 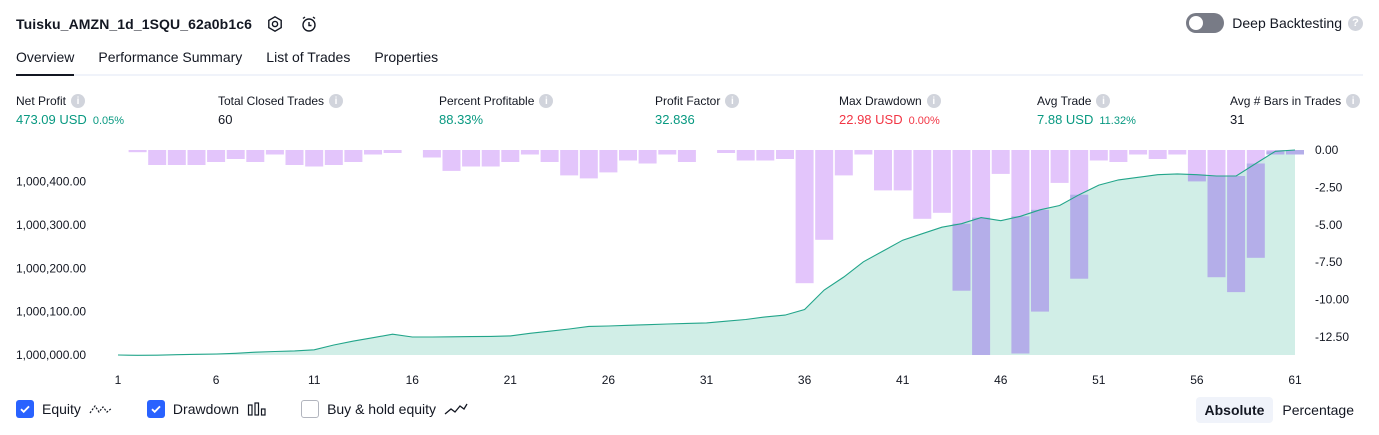 What do you see at coordinates (880, 101) in the screenshot?
I see `metric-label: Max Drawdown` at bounding box center [880, 101].